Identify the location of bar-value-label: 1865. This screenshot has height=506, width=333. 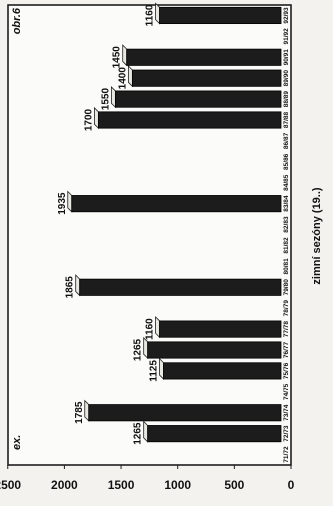
(70, 287).